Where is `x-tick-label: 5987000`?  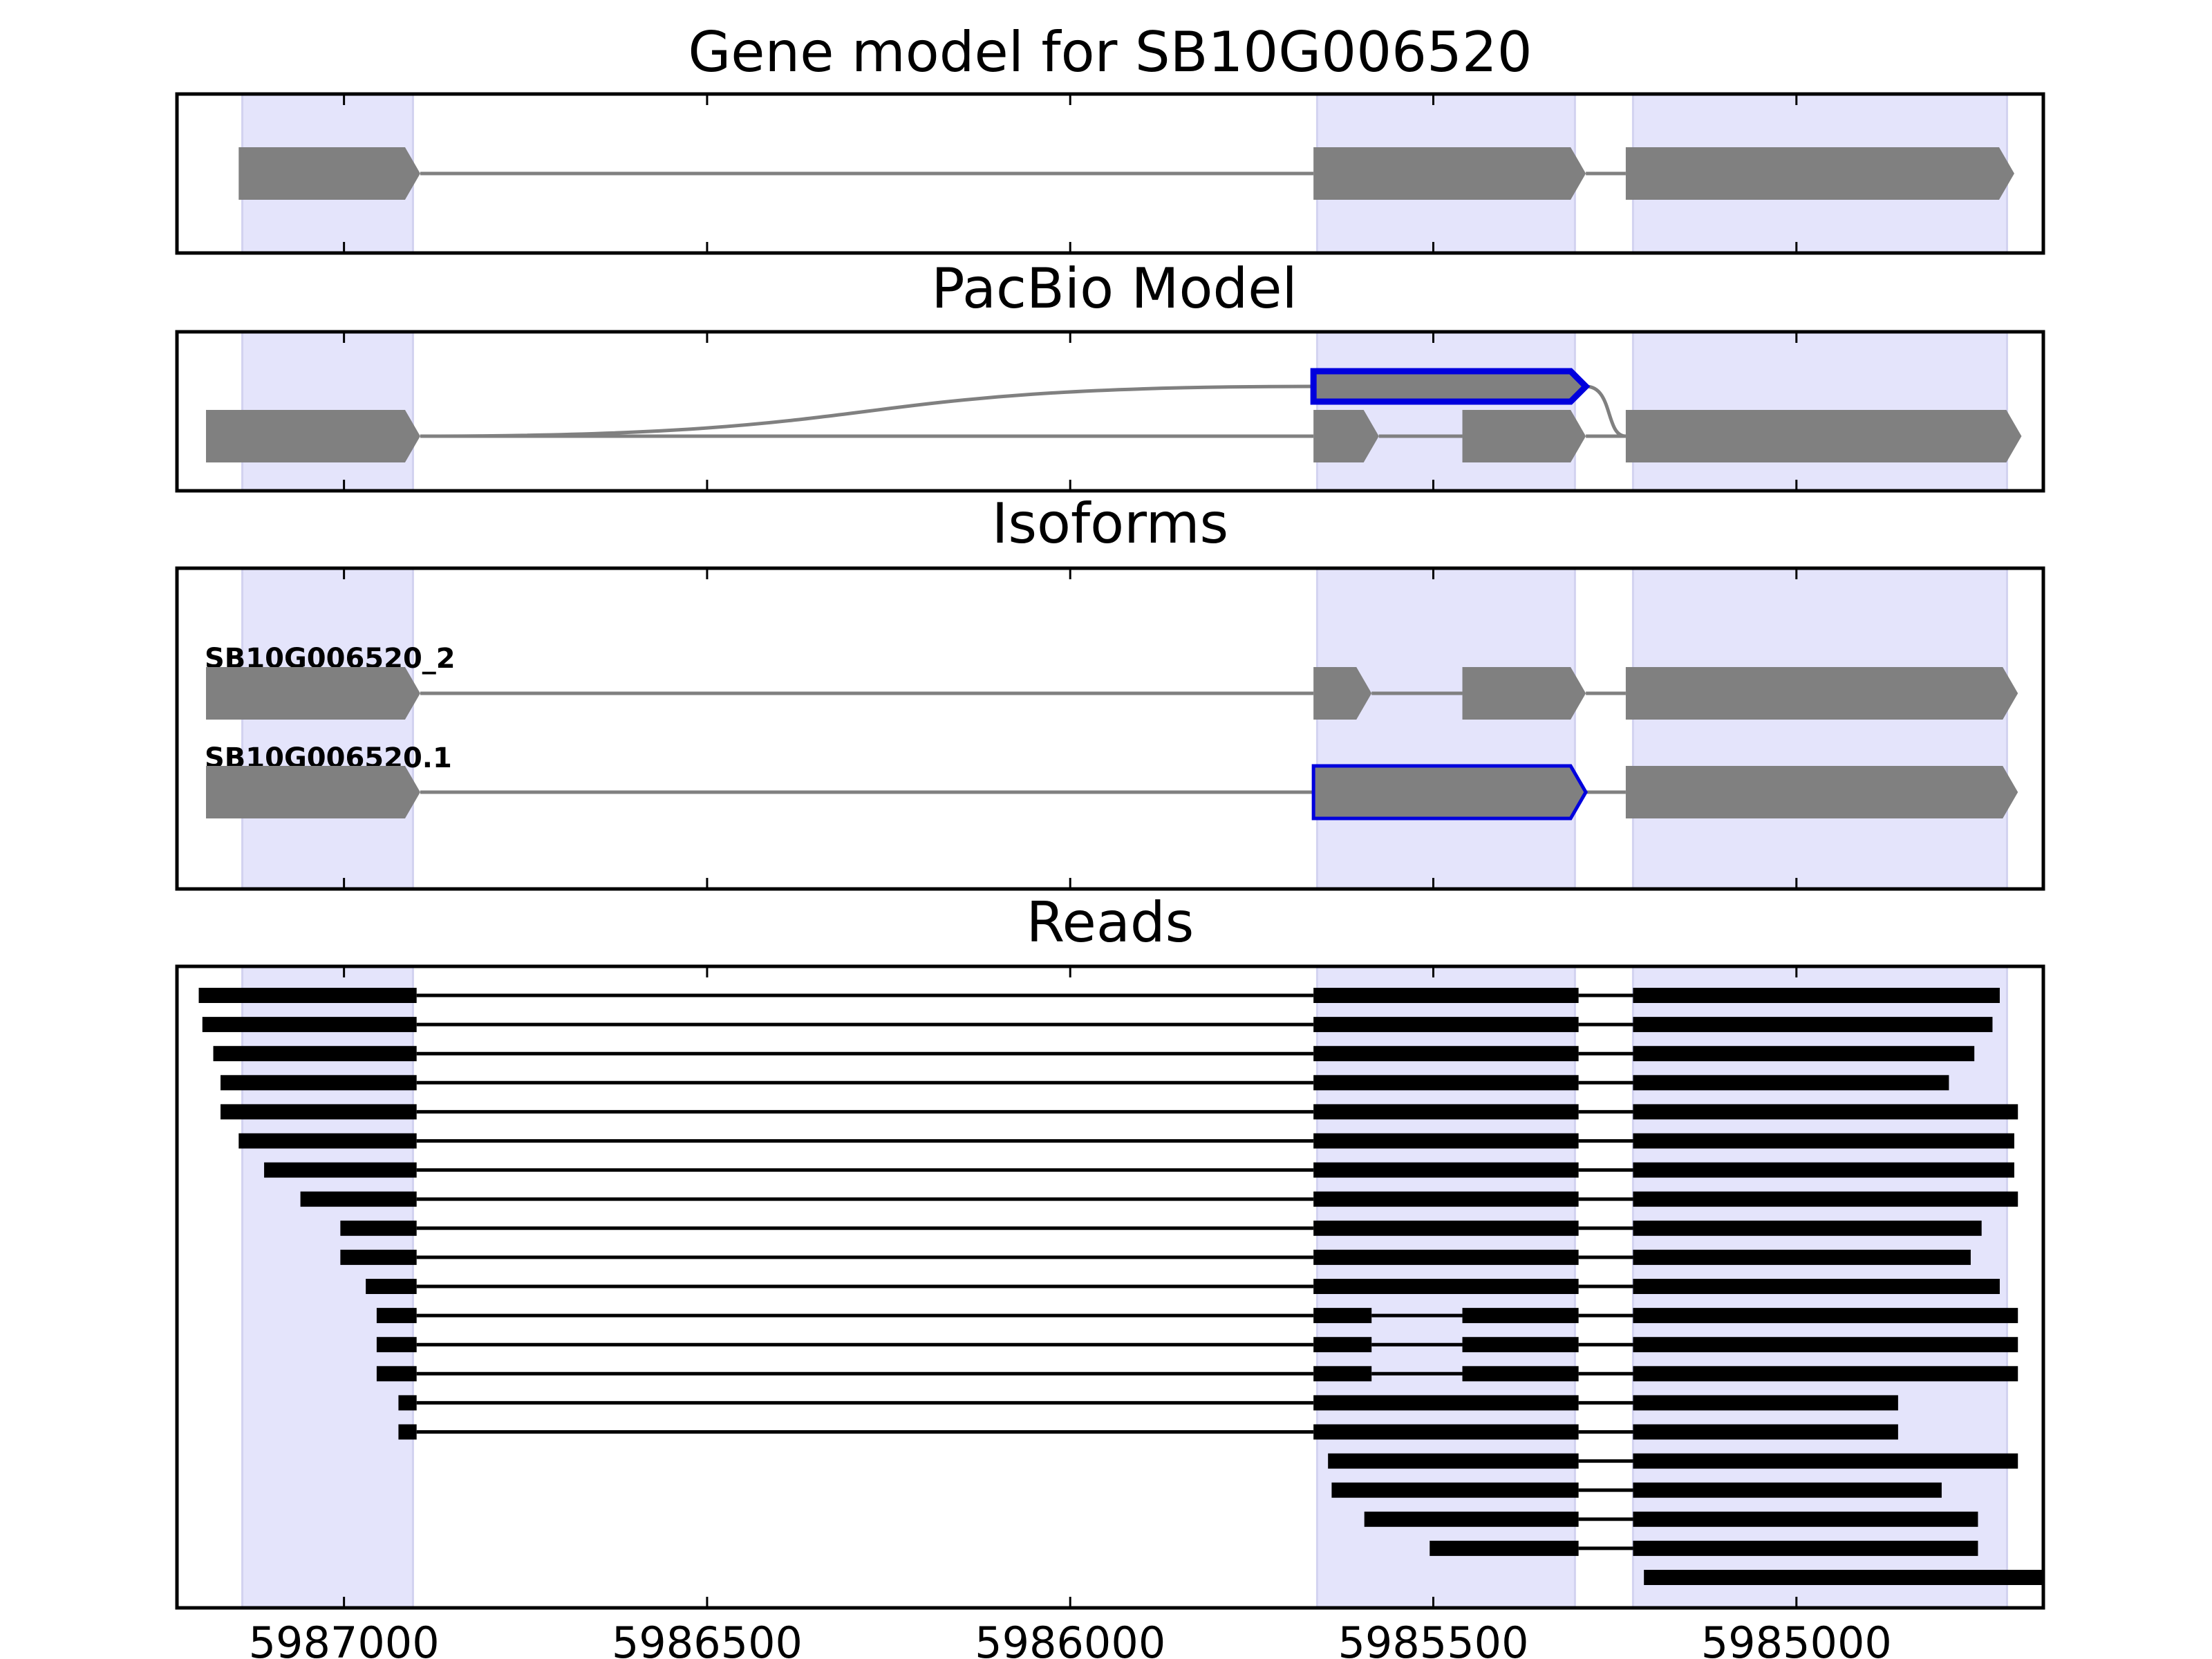
x-tick-label: 5987000 is located at coordinates (344, 1638).